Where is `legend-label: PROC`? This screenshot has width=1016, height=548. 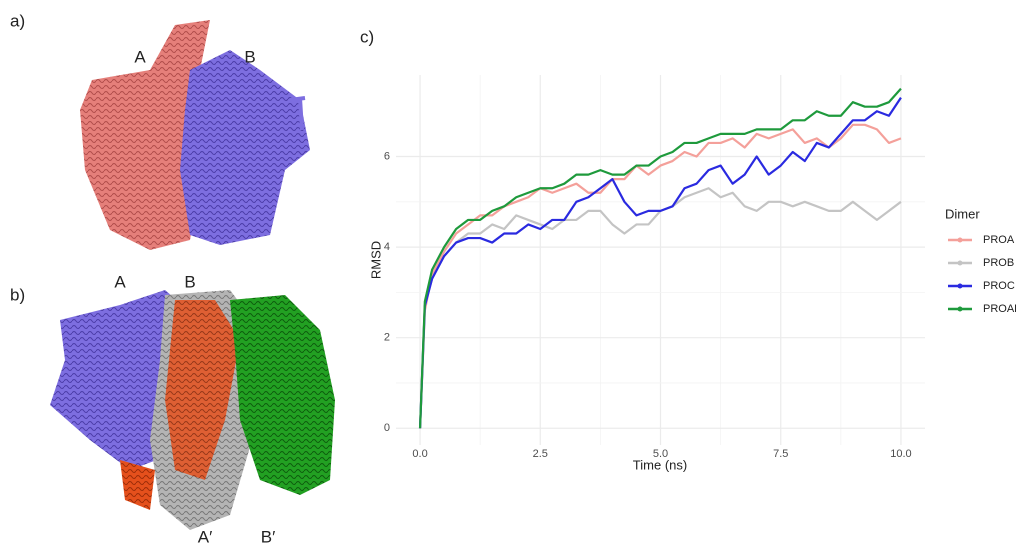 legend-label: PROC is located at coordinates (999, 286).